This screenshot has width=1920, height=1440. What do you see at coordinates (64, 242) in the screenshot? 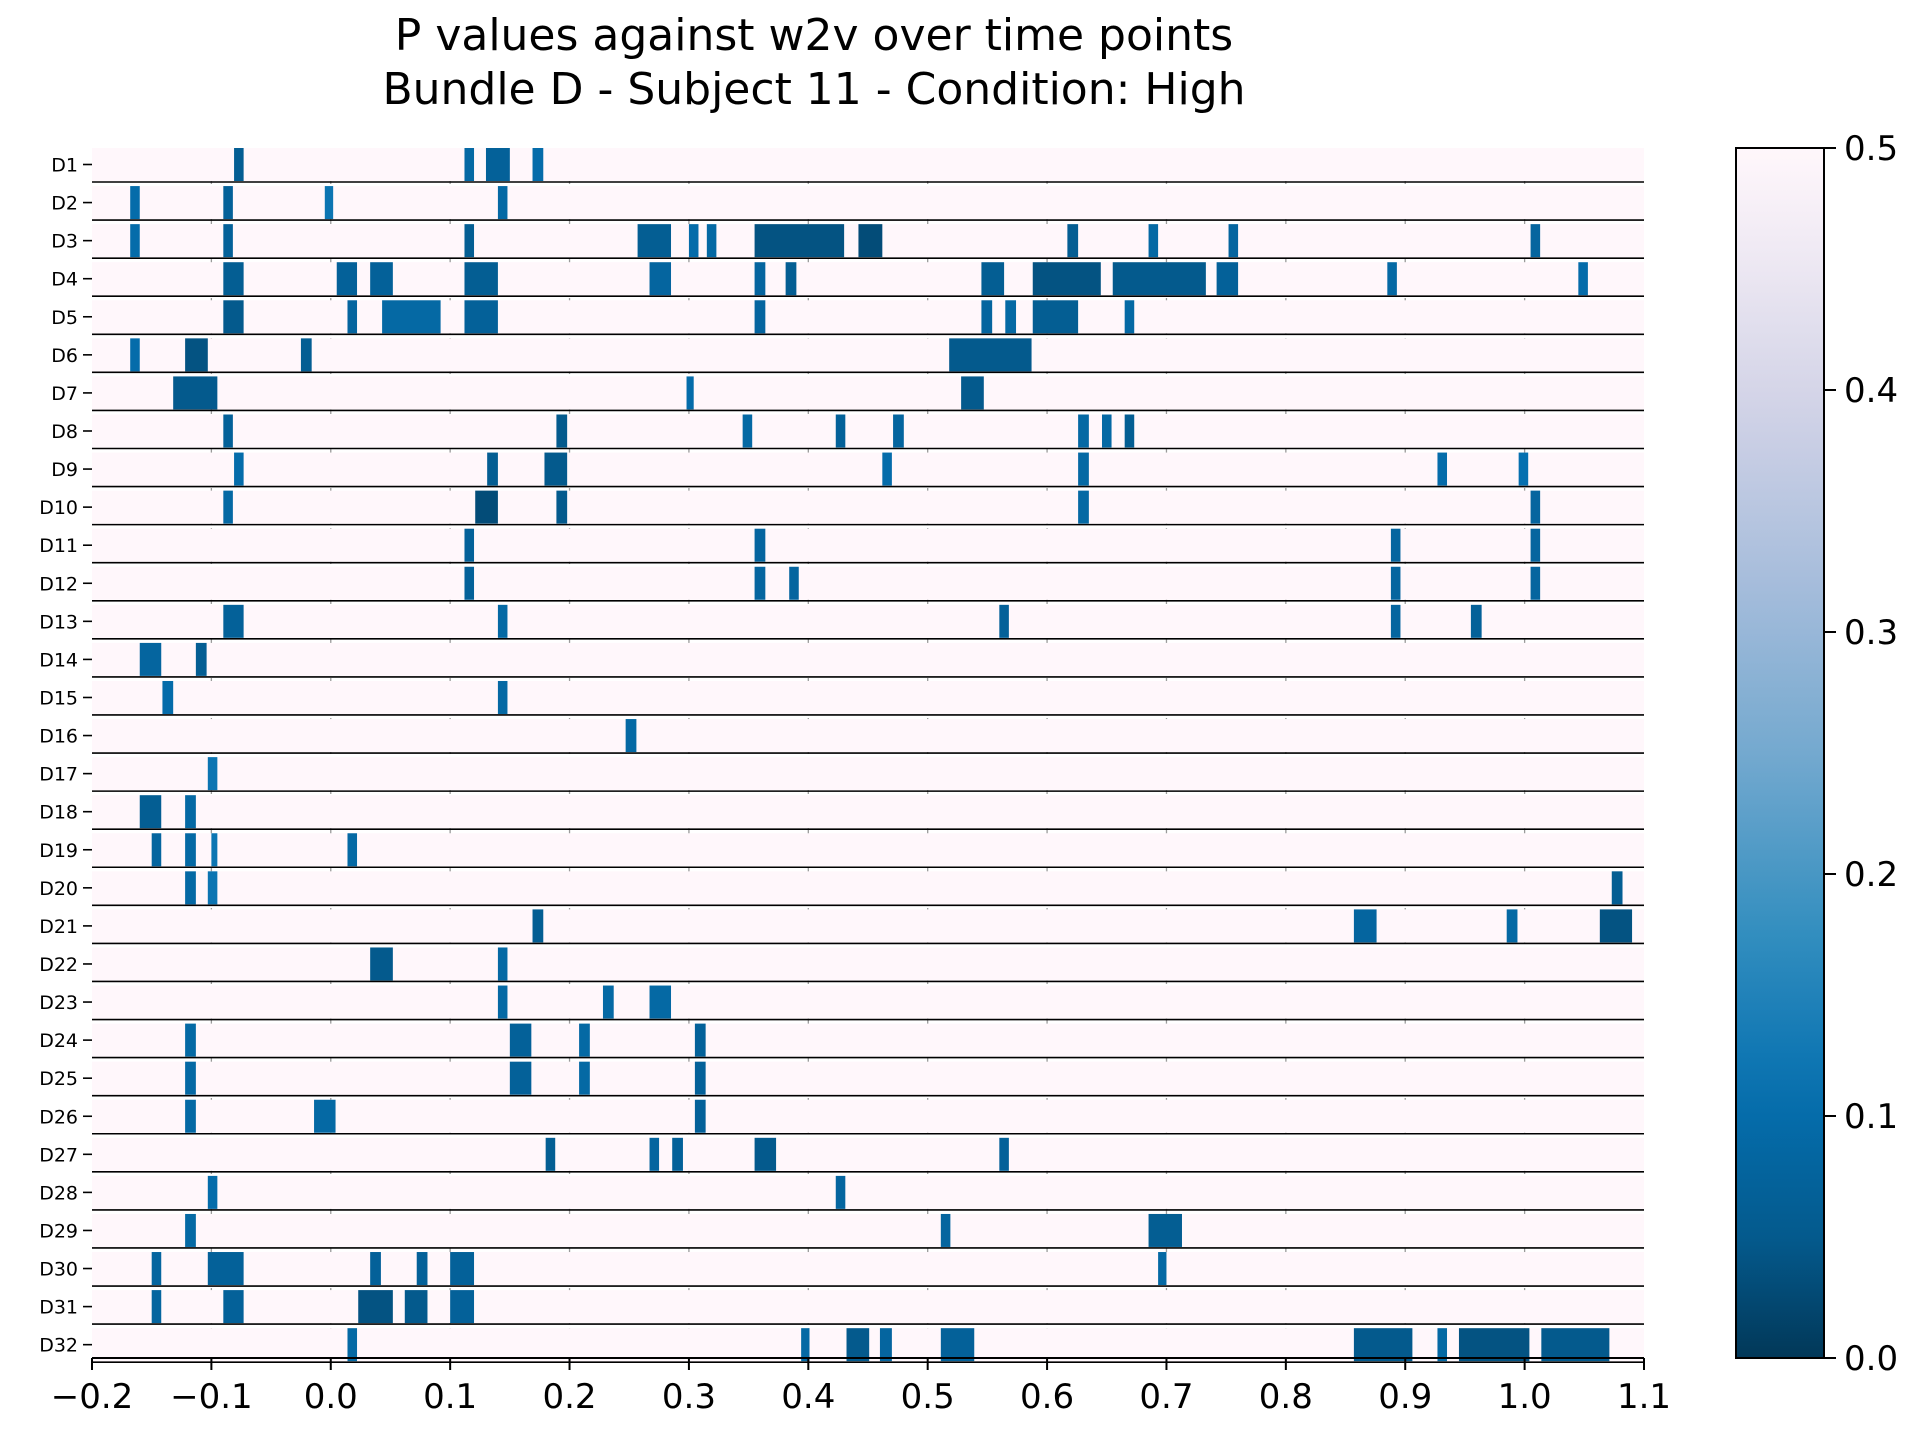
I see `row-label: D3` at bounding box center [64, 242].